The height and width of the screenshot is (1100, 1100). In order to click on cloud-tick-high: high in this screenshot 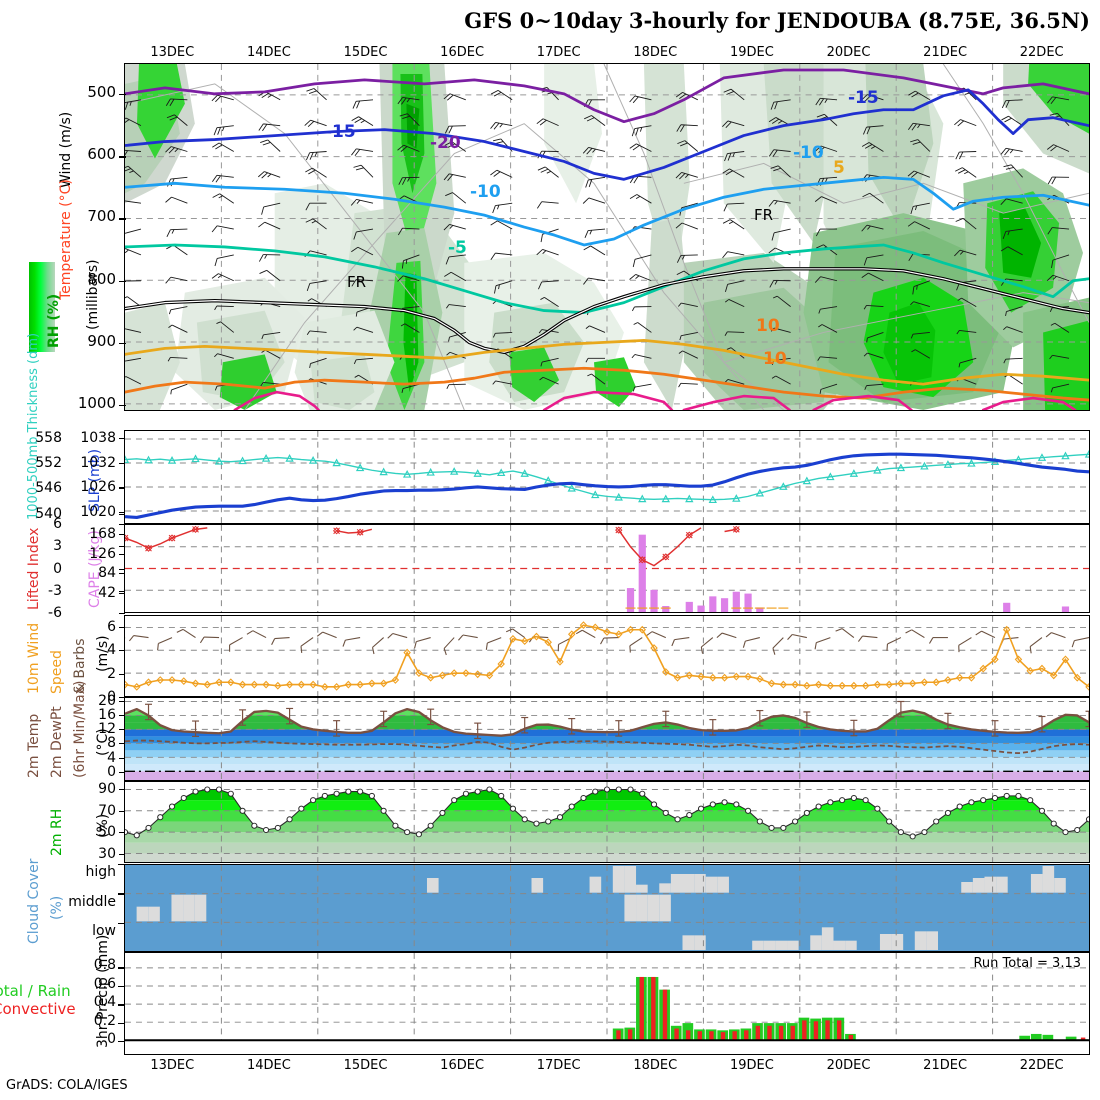, I will do `click(100, 872)`.